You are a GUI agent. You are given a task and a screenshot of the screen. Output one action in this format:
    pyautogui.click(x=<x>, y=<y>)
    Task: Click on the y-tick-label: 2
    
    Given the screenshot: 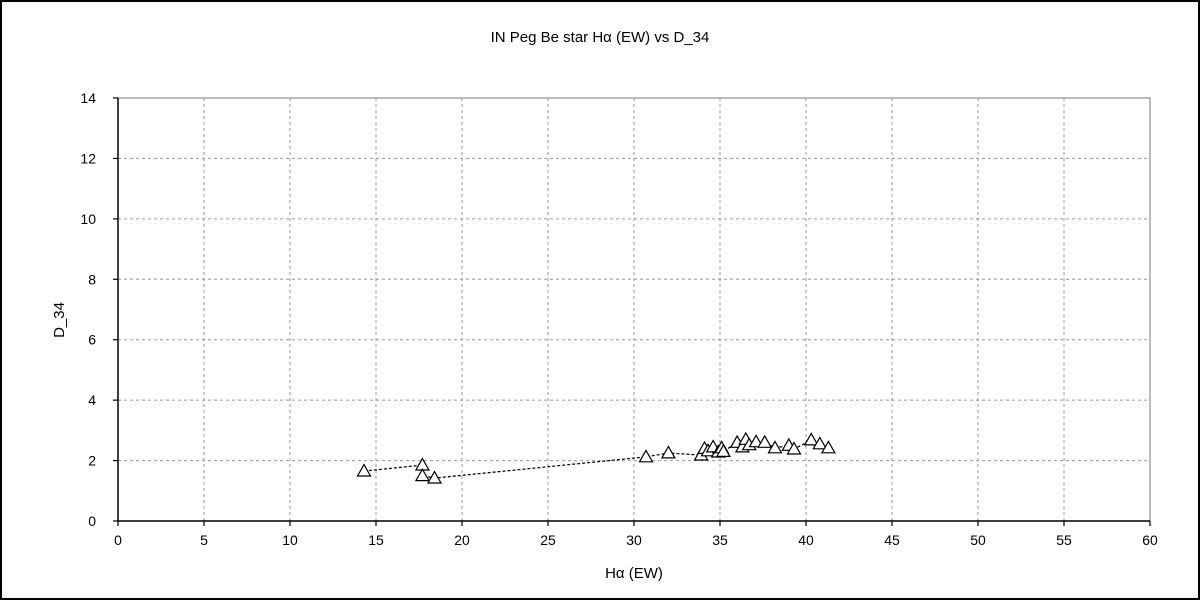 What is the action you would take?
    pyautogui.click(x=92, y=461)
    